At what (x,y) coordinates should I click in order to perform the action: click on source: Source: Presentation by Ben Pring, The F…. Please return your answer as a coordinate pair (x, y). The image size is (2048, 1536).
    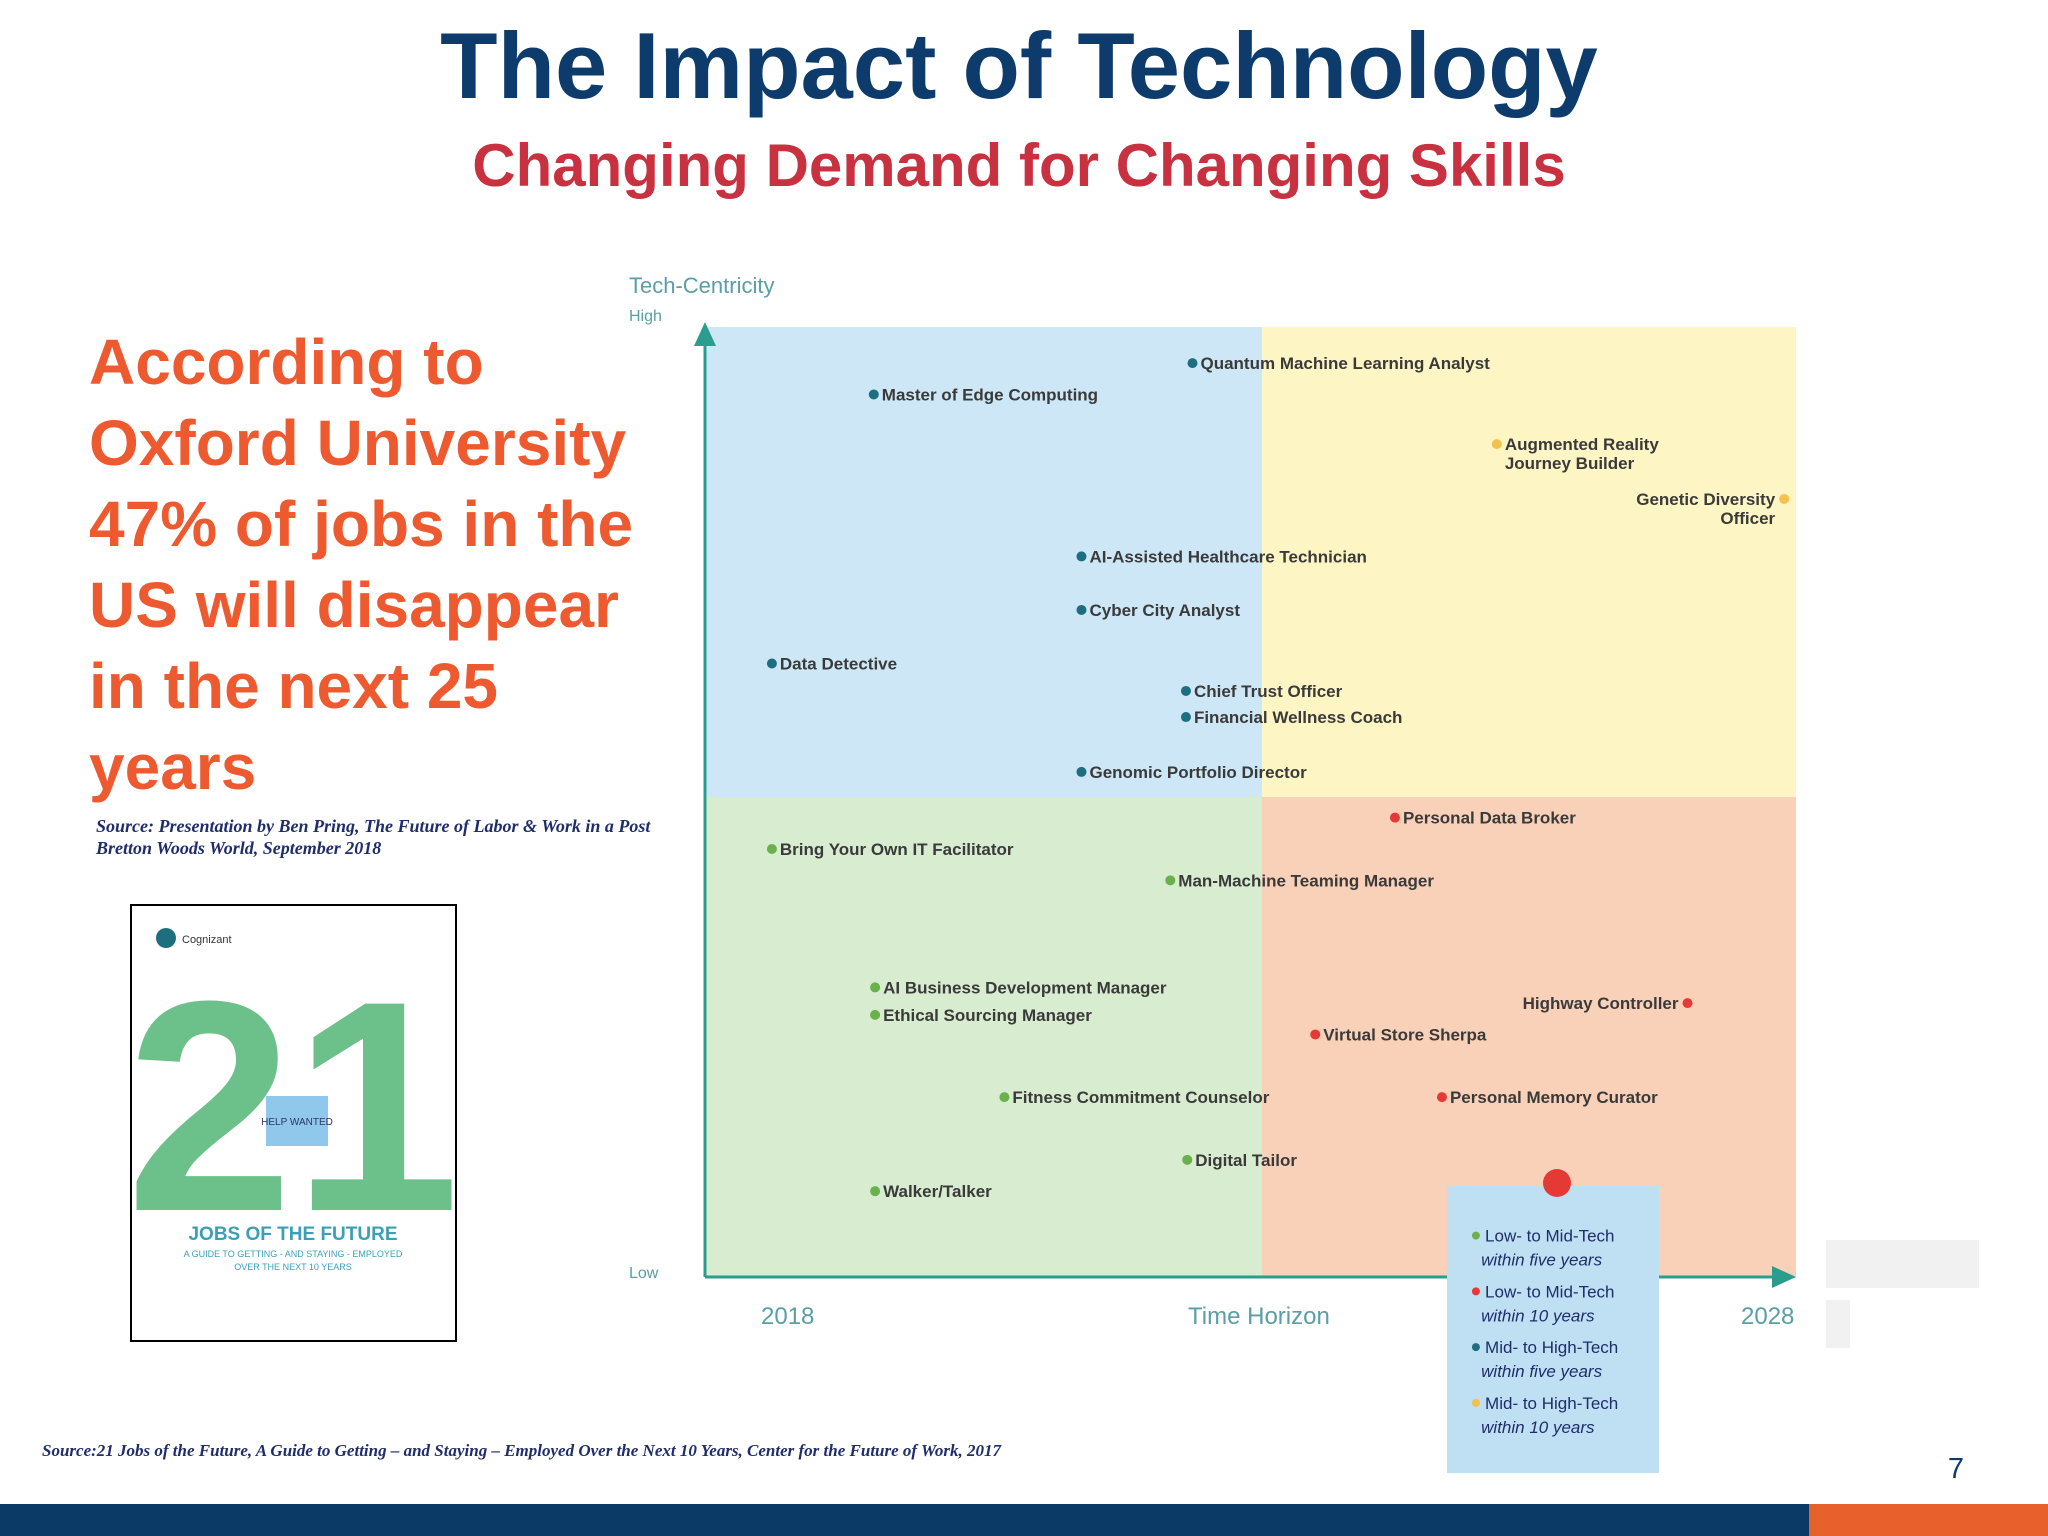
    Looking at the image, I should click on (373, 837).